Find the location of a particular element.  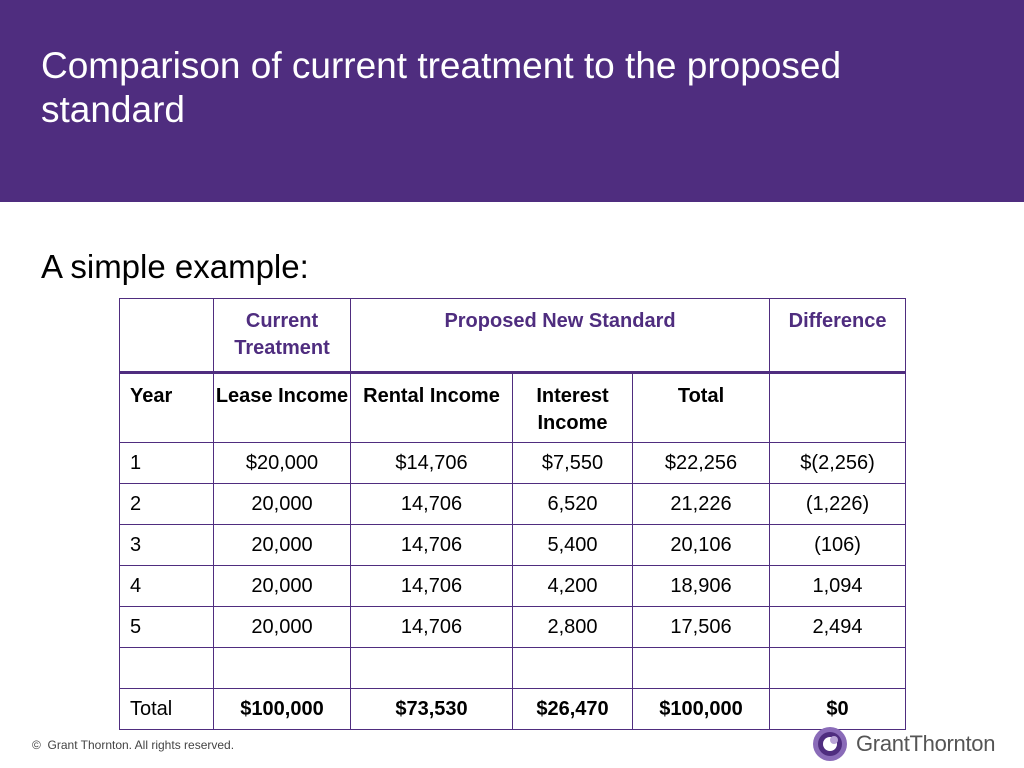

cell-interest-income: 4,200 is located at coordinates (572, 586).